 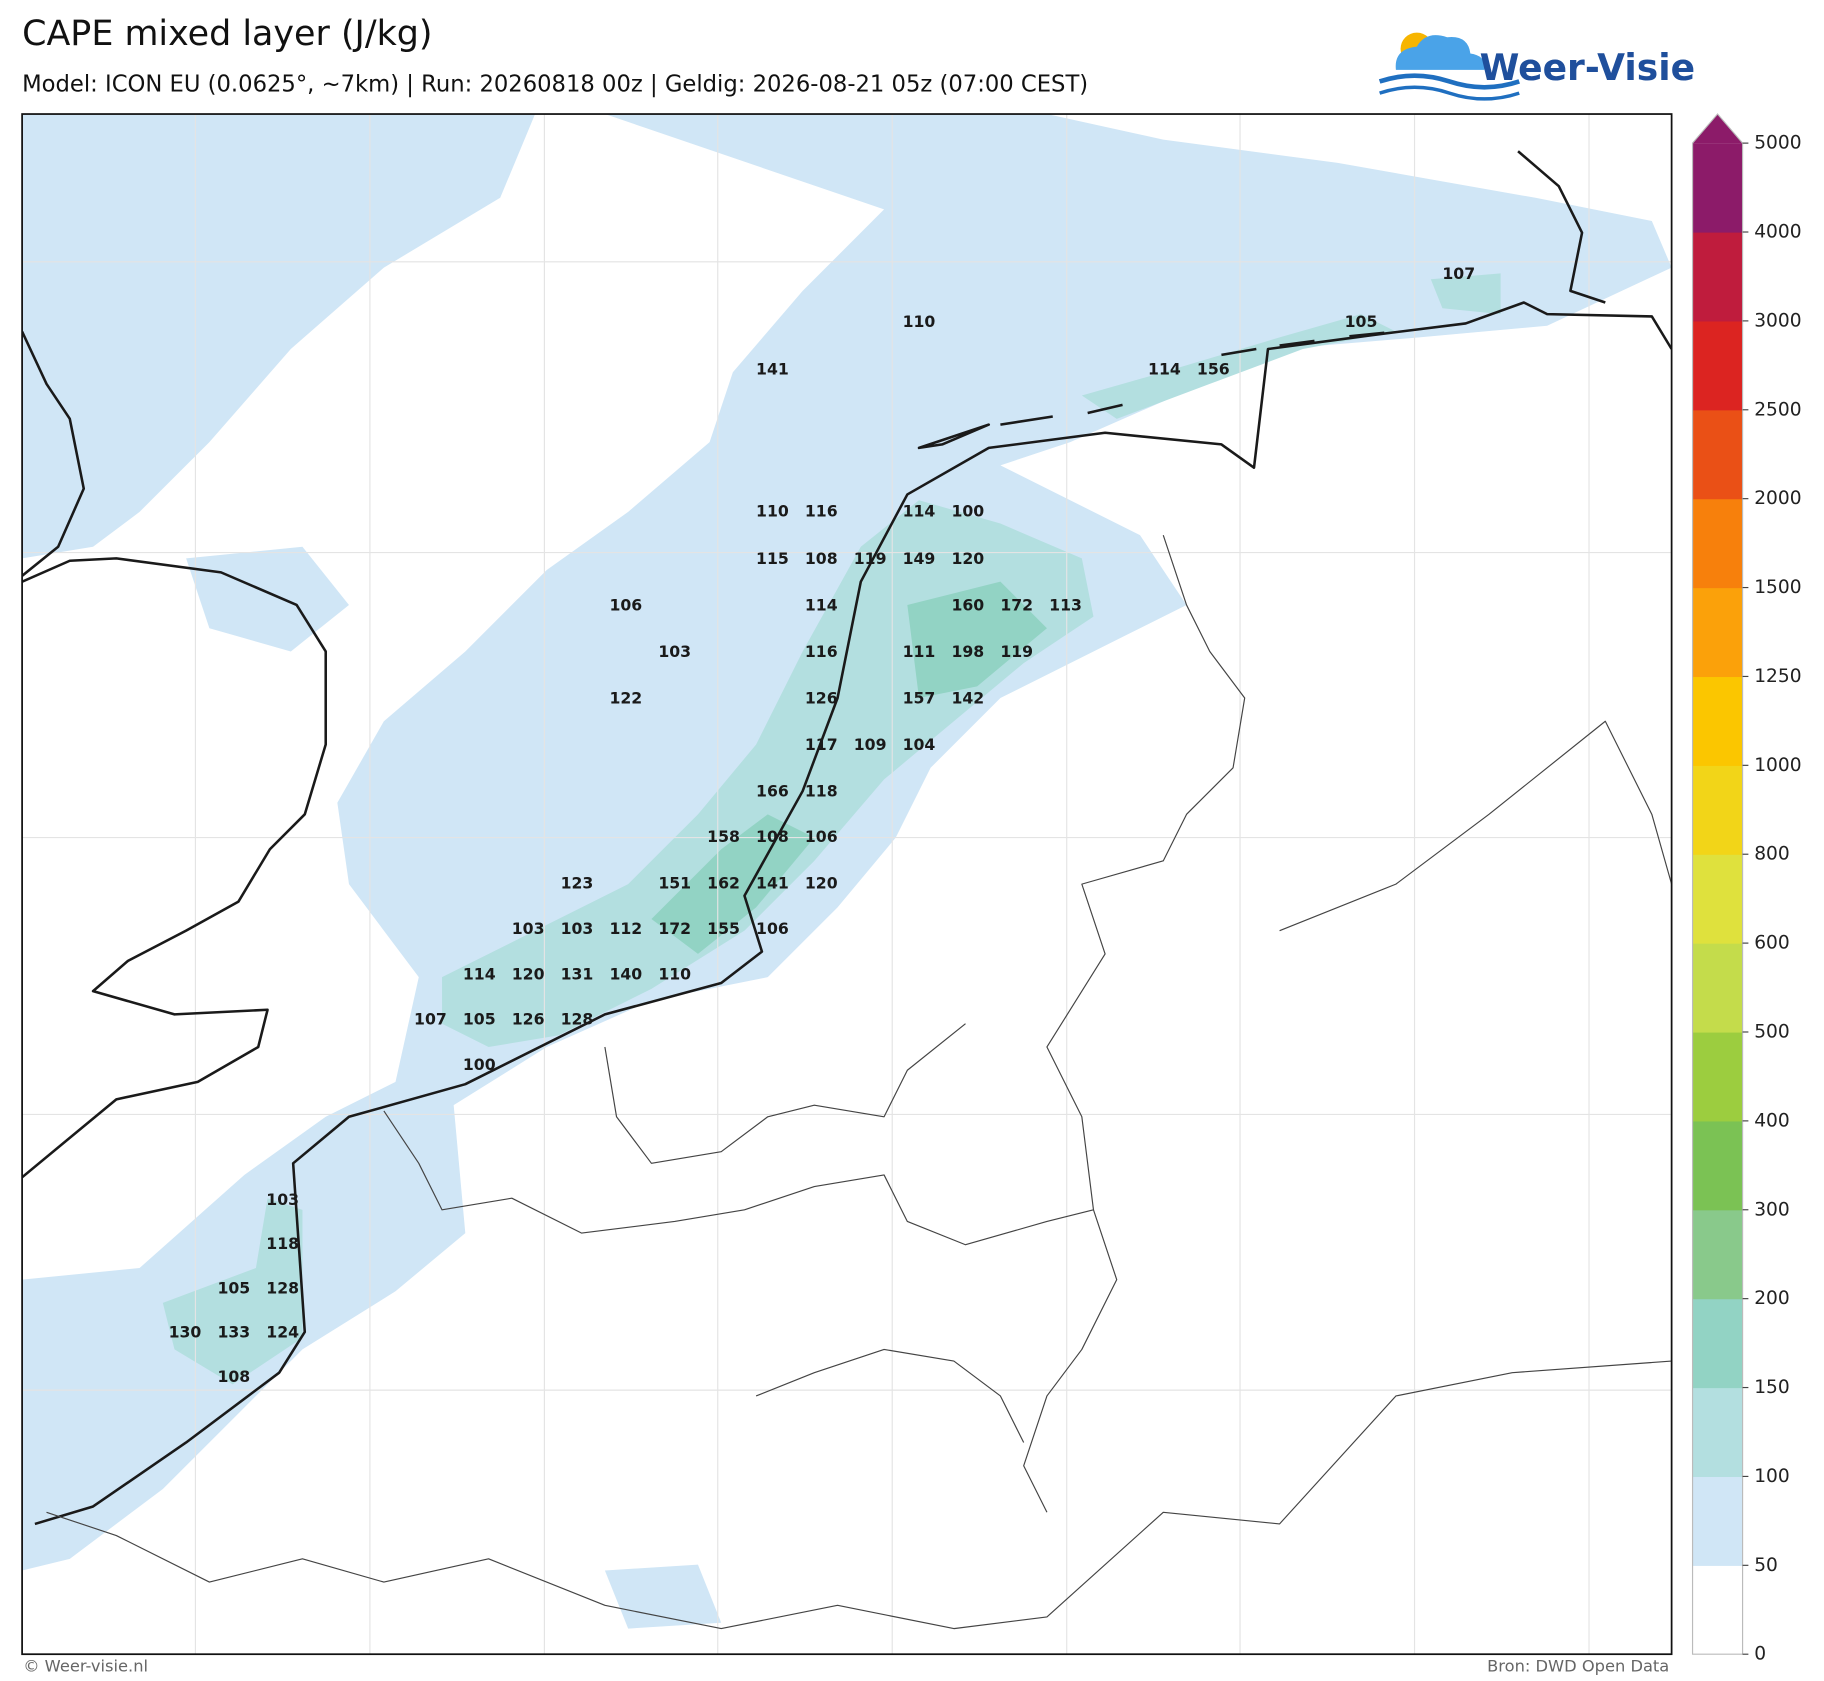 What do you see at coordinates (577, 973) in the screenshot?
I see `cape-value: 131` at bounding box center [577, 973].